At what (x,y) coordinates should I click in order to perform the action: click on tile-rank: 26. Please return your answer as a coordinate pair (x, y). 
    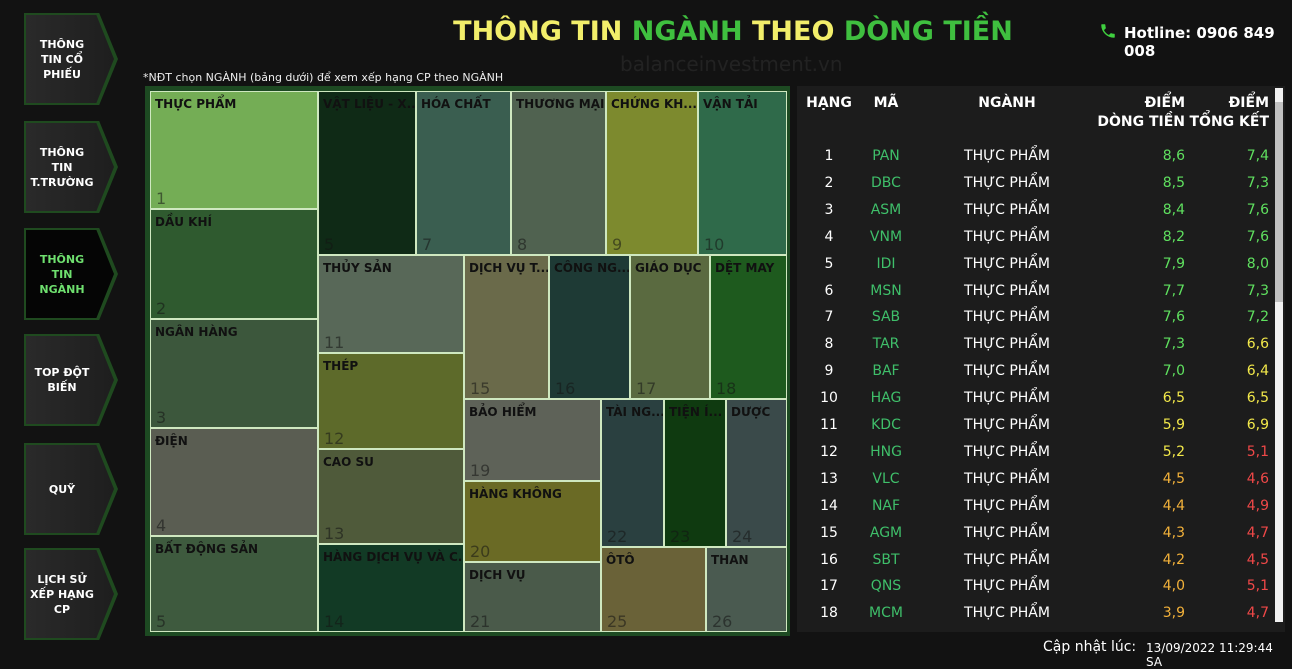
    Looking at the image, I should click on (722, 621).